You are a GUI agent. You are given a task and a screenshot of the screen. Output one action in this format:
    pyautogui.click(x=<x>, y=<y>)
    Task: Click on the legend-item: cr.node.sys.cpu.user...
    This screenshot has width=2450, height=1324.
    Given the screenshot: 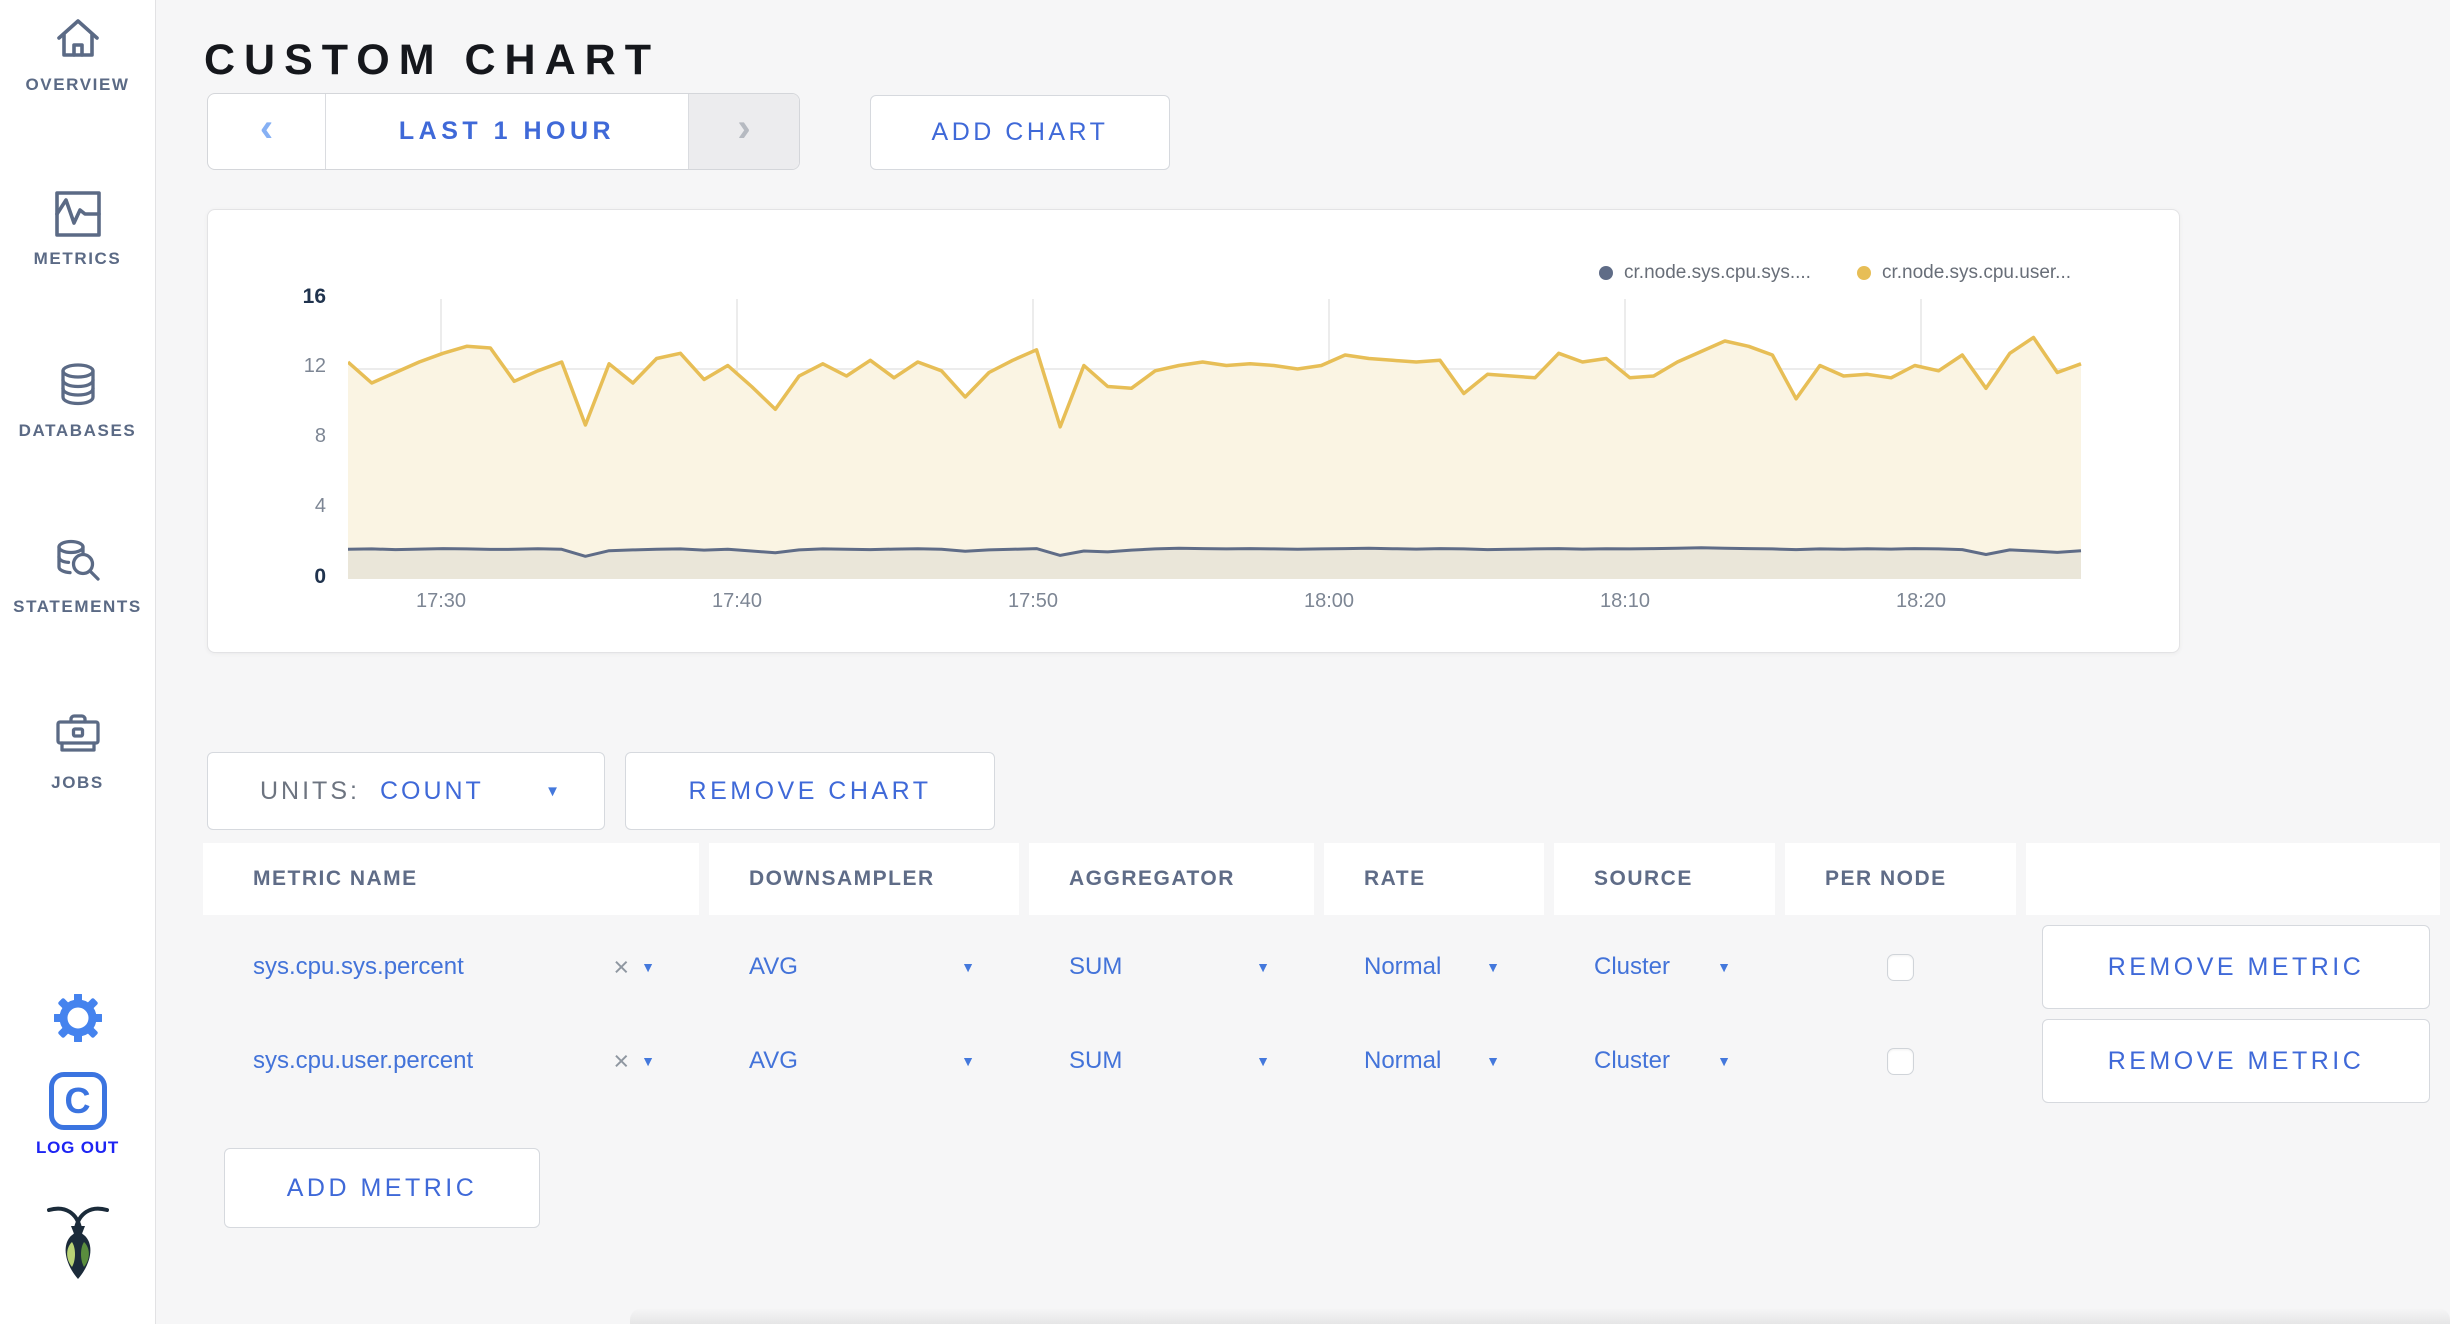 What is the action you would take?
    pyautogui.click(x=1963, y=273)
    